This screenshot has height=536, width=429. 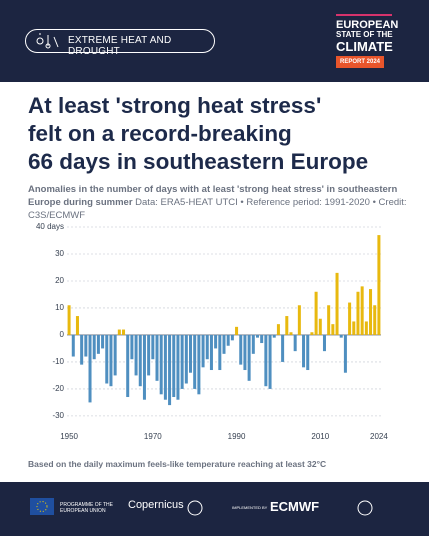 I want to click on y-tick-label: 0, so click(x=62, y=334).